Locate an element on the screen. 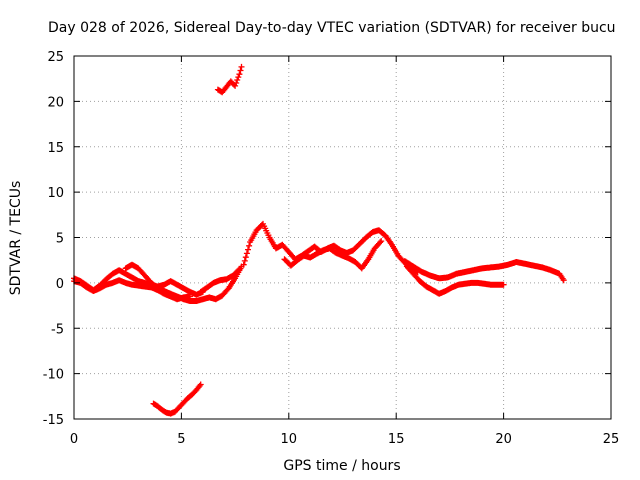  y-axis-label: SDTVAR / TECUs is located at coordinates (16, 238).